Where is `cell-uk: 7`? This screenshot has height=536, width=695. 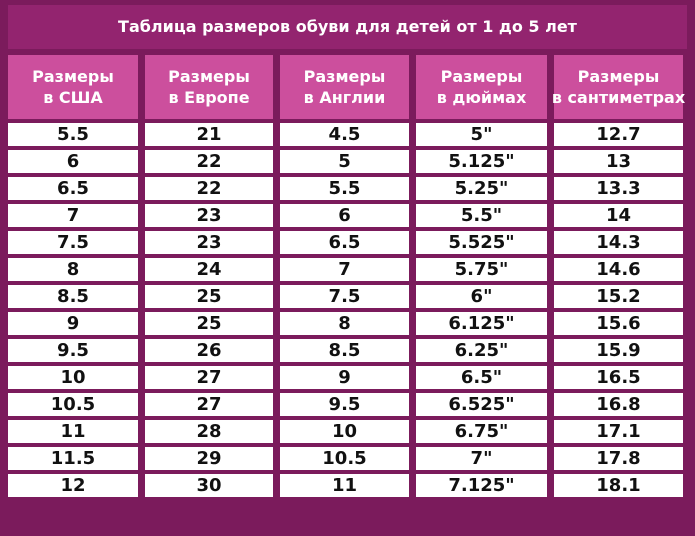 cell-uk: 7 is located at coordinates (344, 269).